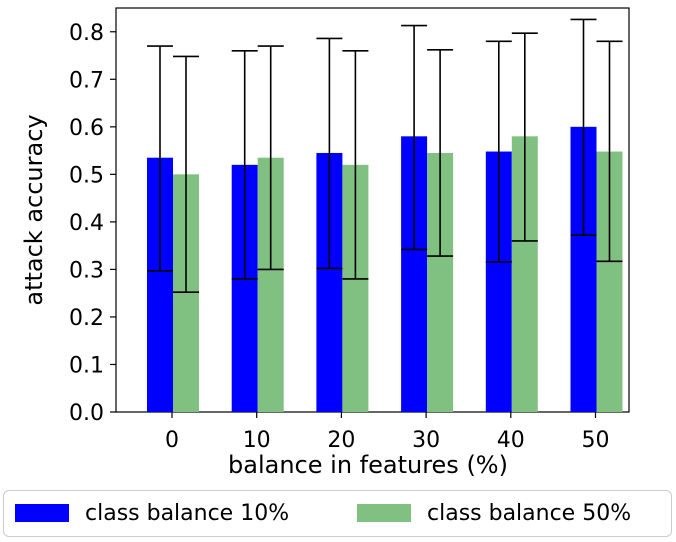 The width and height of the screenshot is (676, 542). Describe the element at coordinates (257, 440) in the screenshot. I see `x-tick-label: 10` at that location.